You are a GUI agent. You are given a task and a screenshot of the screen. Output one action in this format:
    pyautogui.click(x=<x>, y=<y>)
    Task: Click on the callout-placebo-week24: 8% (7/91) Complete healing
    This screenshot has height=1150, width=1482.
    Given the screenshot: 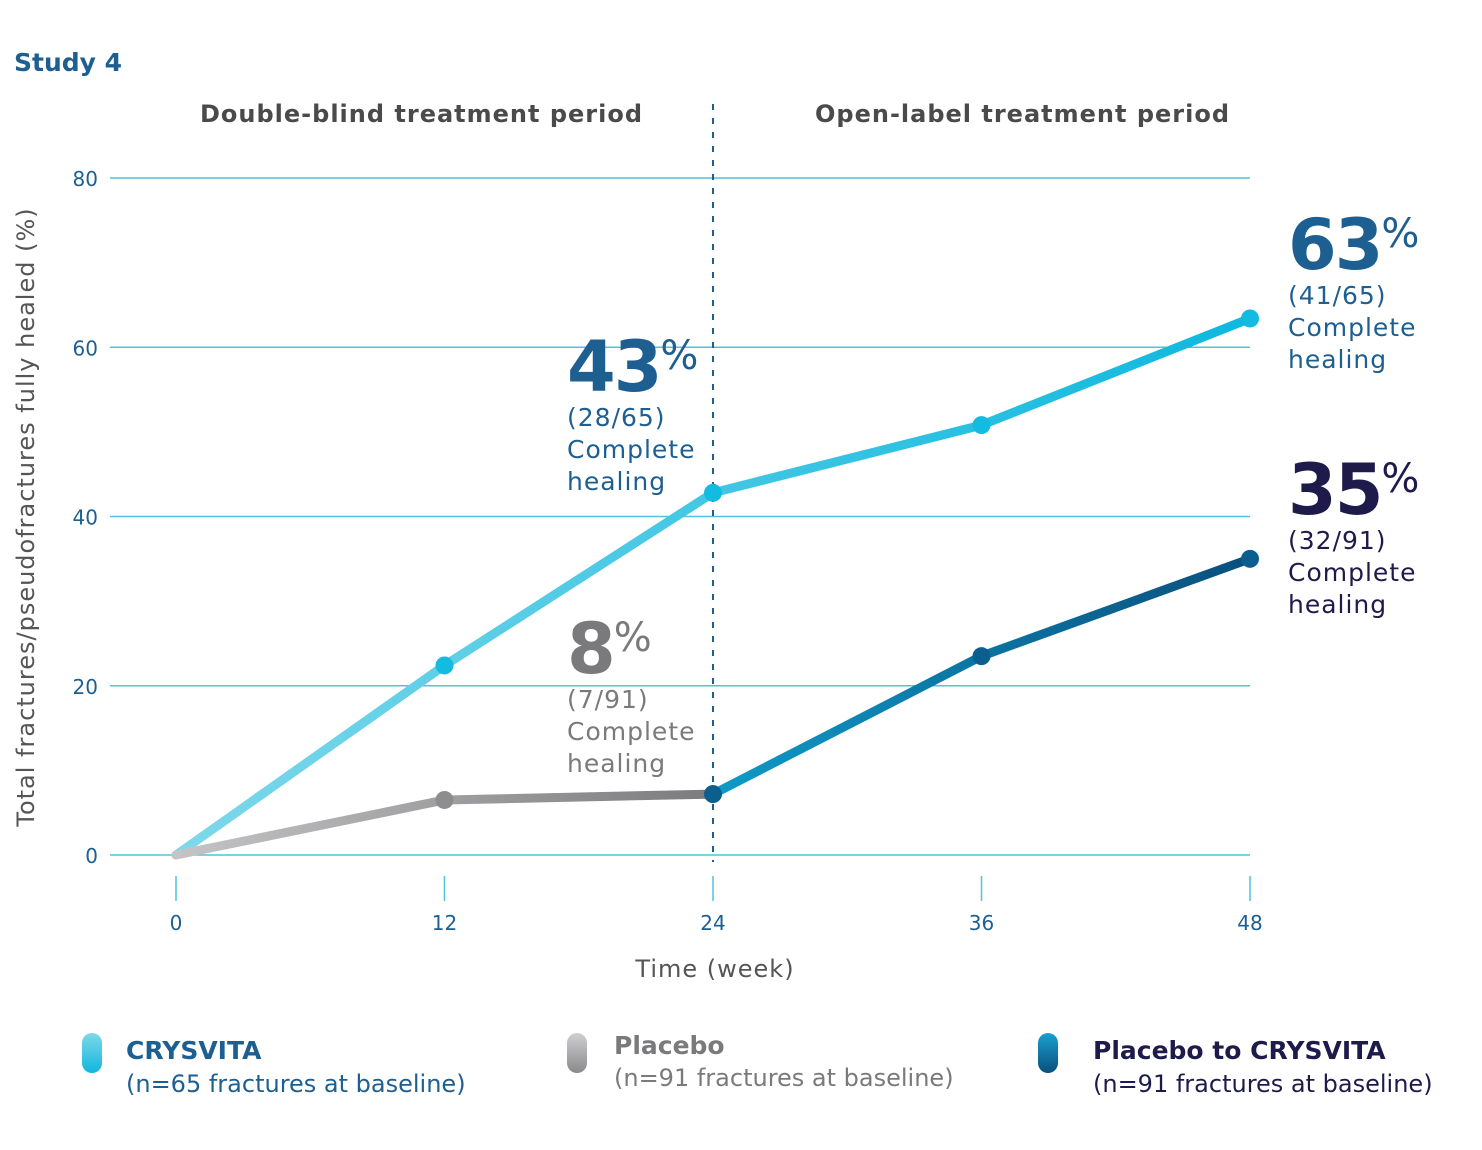 What is the action you would take?
    pyautogui.click(x=647, y=697)
    